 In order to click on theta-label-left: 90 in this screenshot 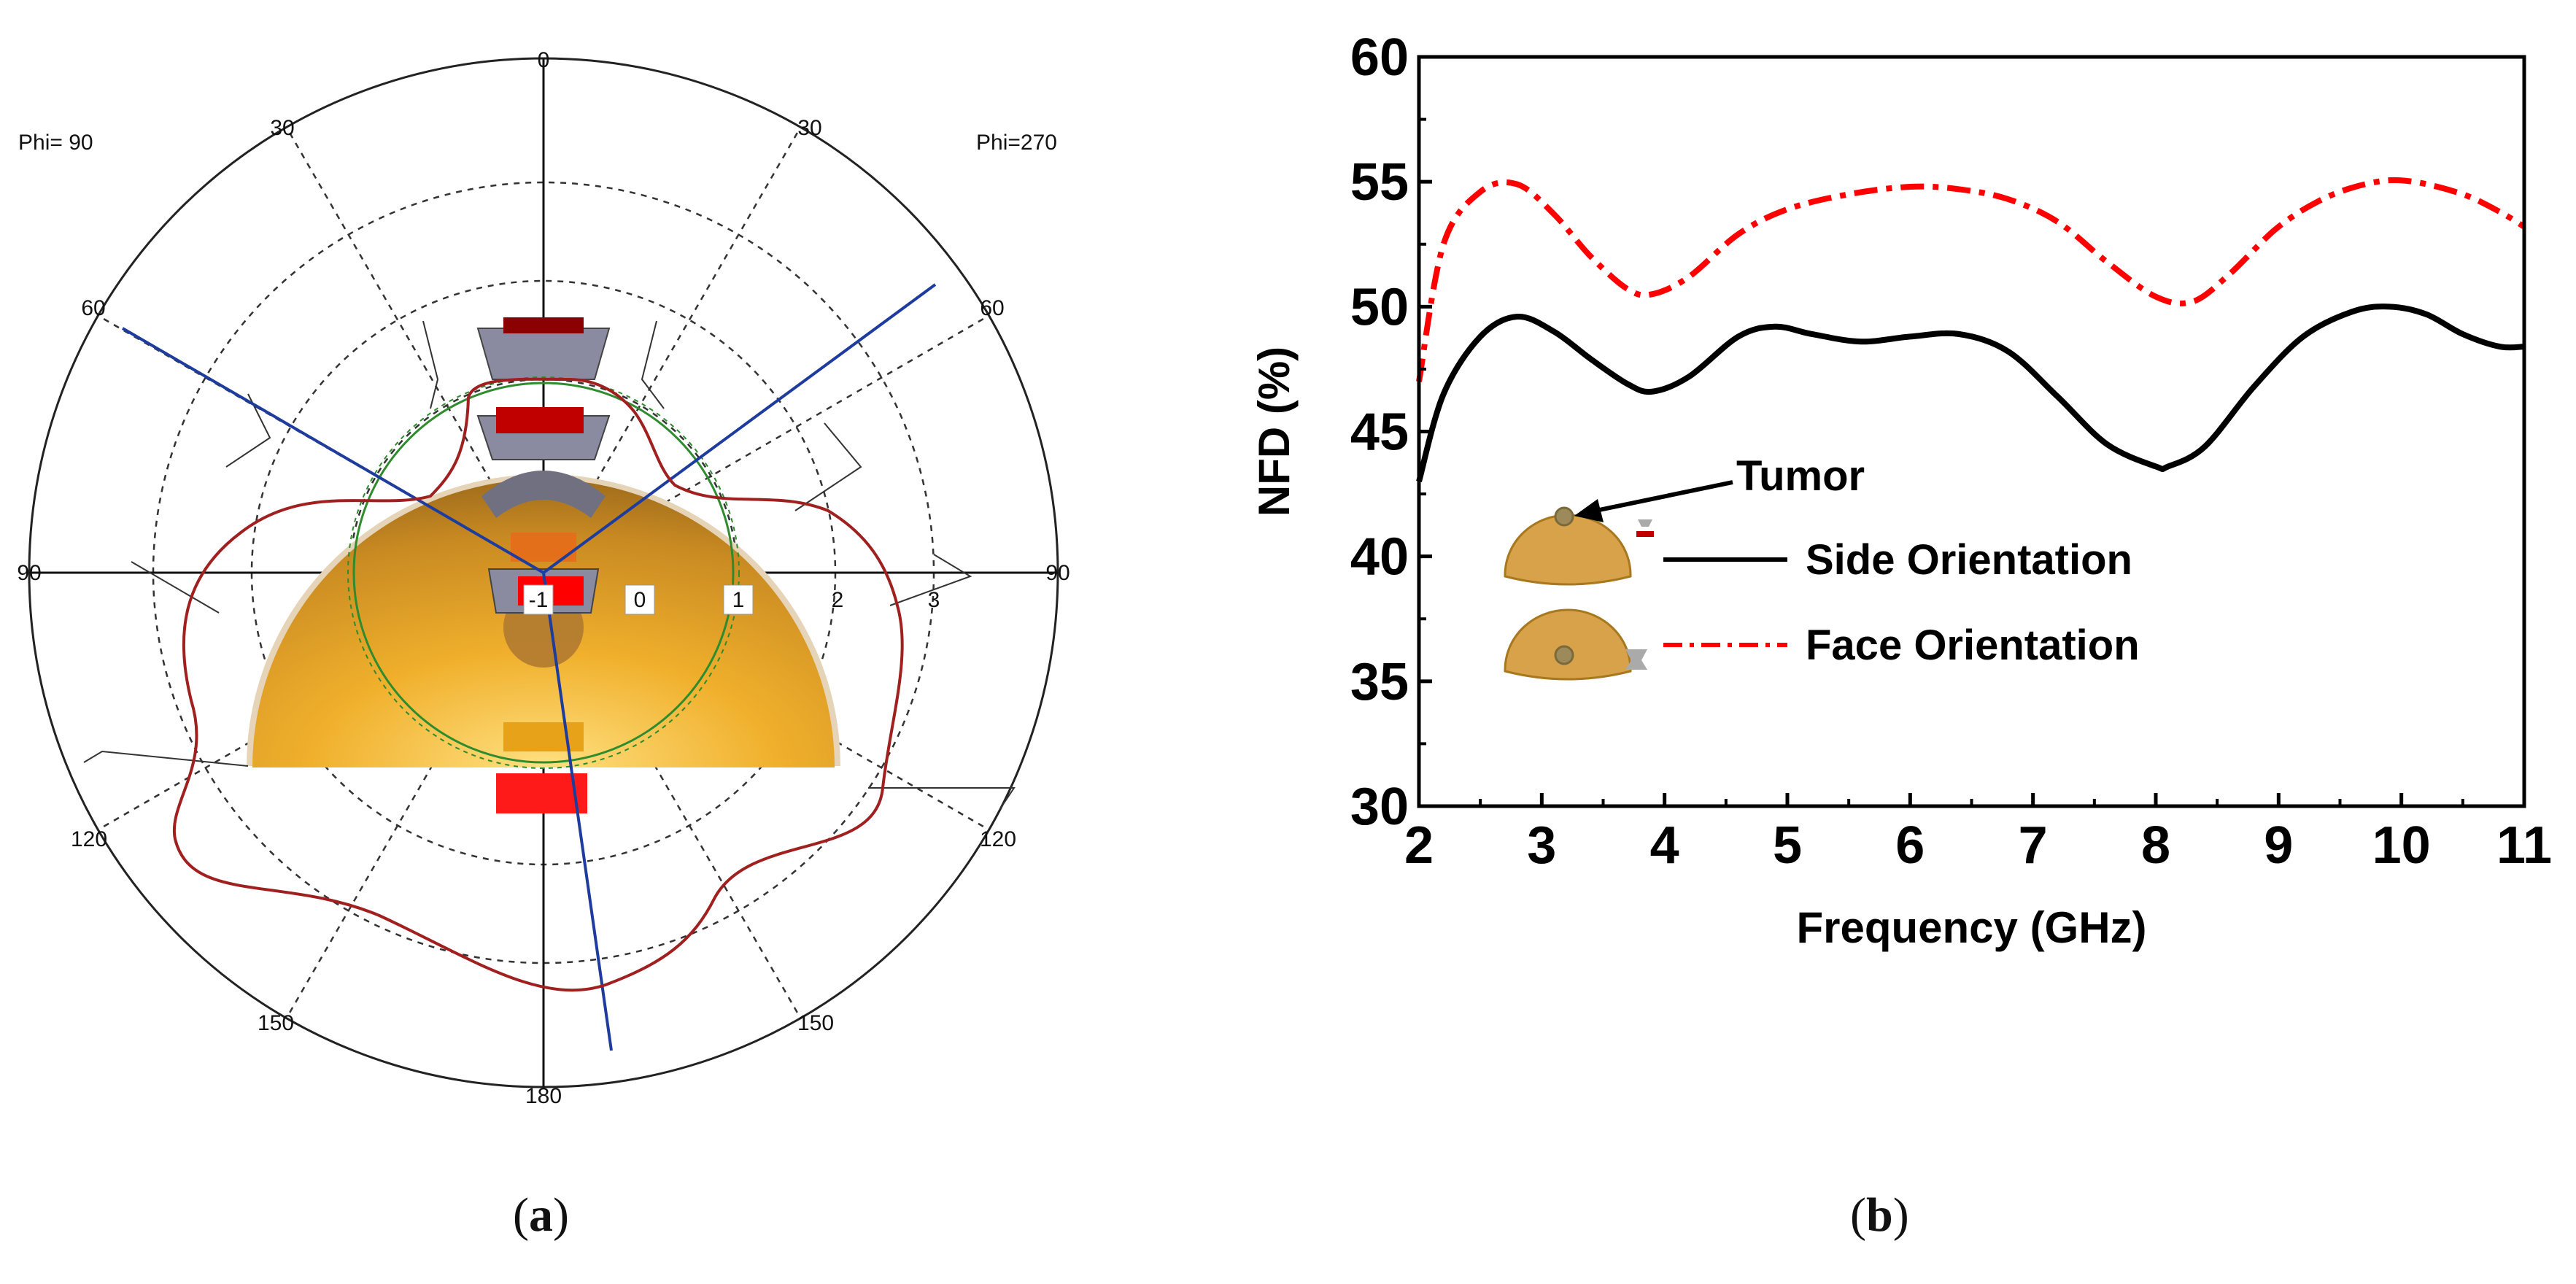, I will do `click(29, 573)`.